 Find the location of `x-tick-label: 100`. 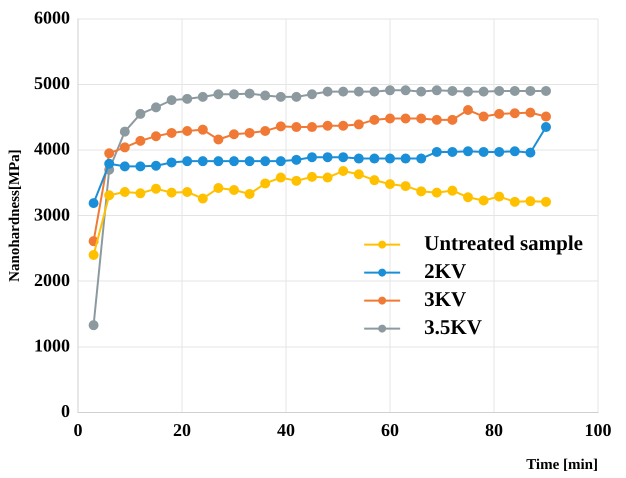

x-tick-label: 100 is located at coordinates (598, 430).